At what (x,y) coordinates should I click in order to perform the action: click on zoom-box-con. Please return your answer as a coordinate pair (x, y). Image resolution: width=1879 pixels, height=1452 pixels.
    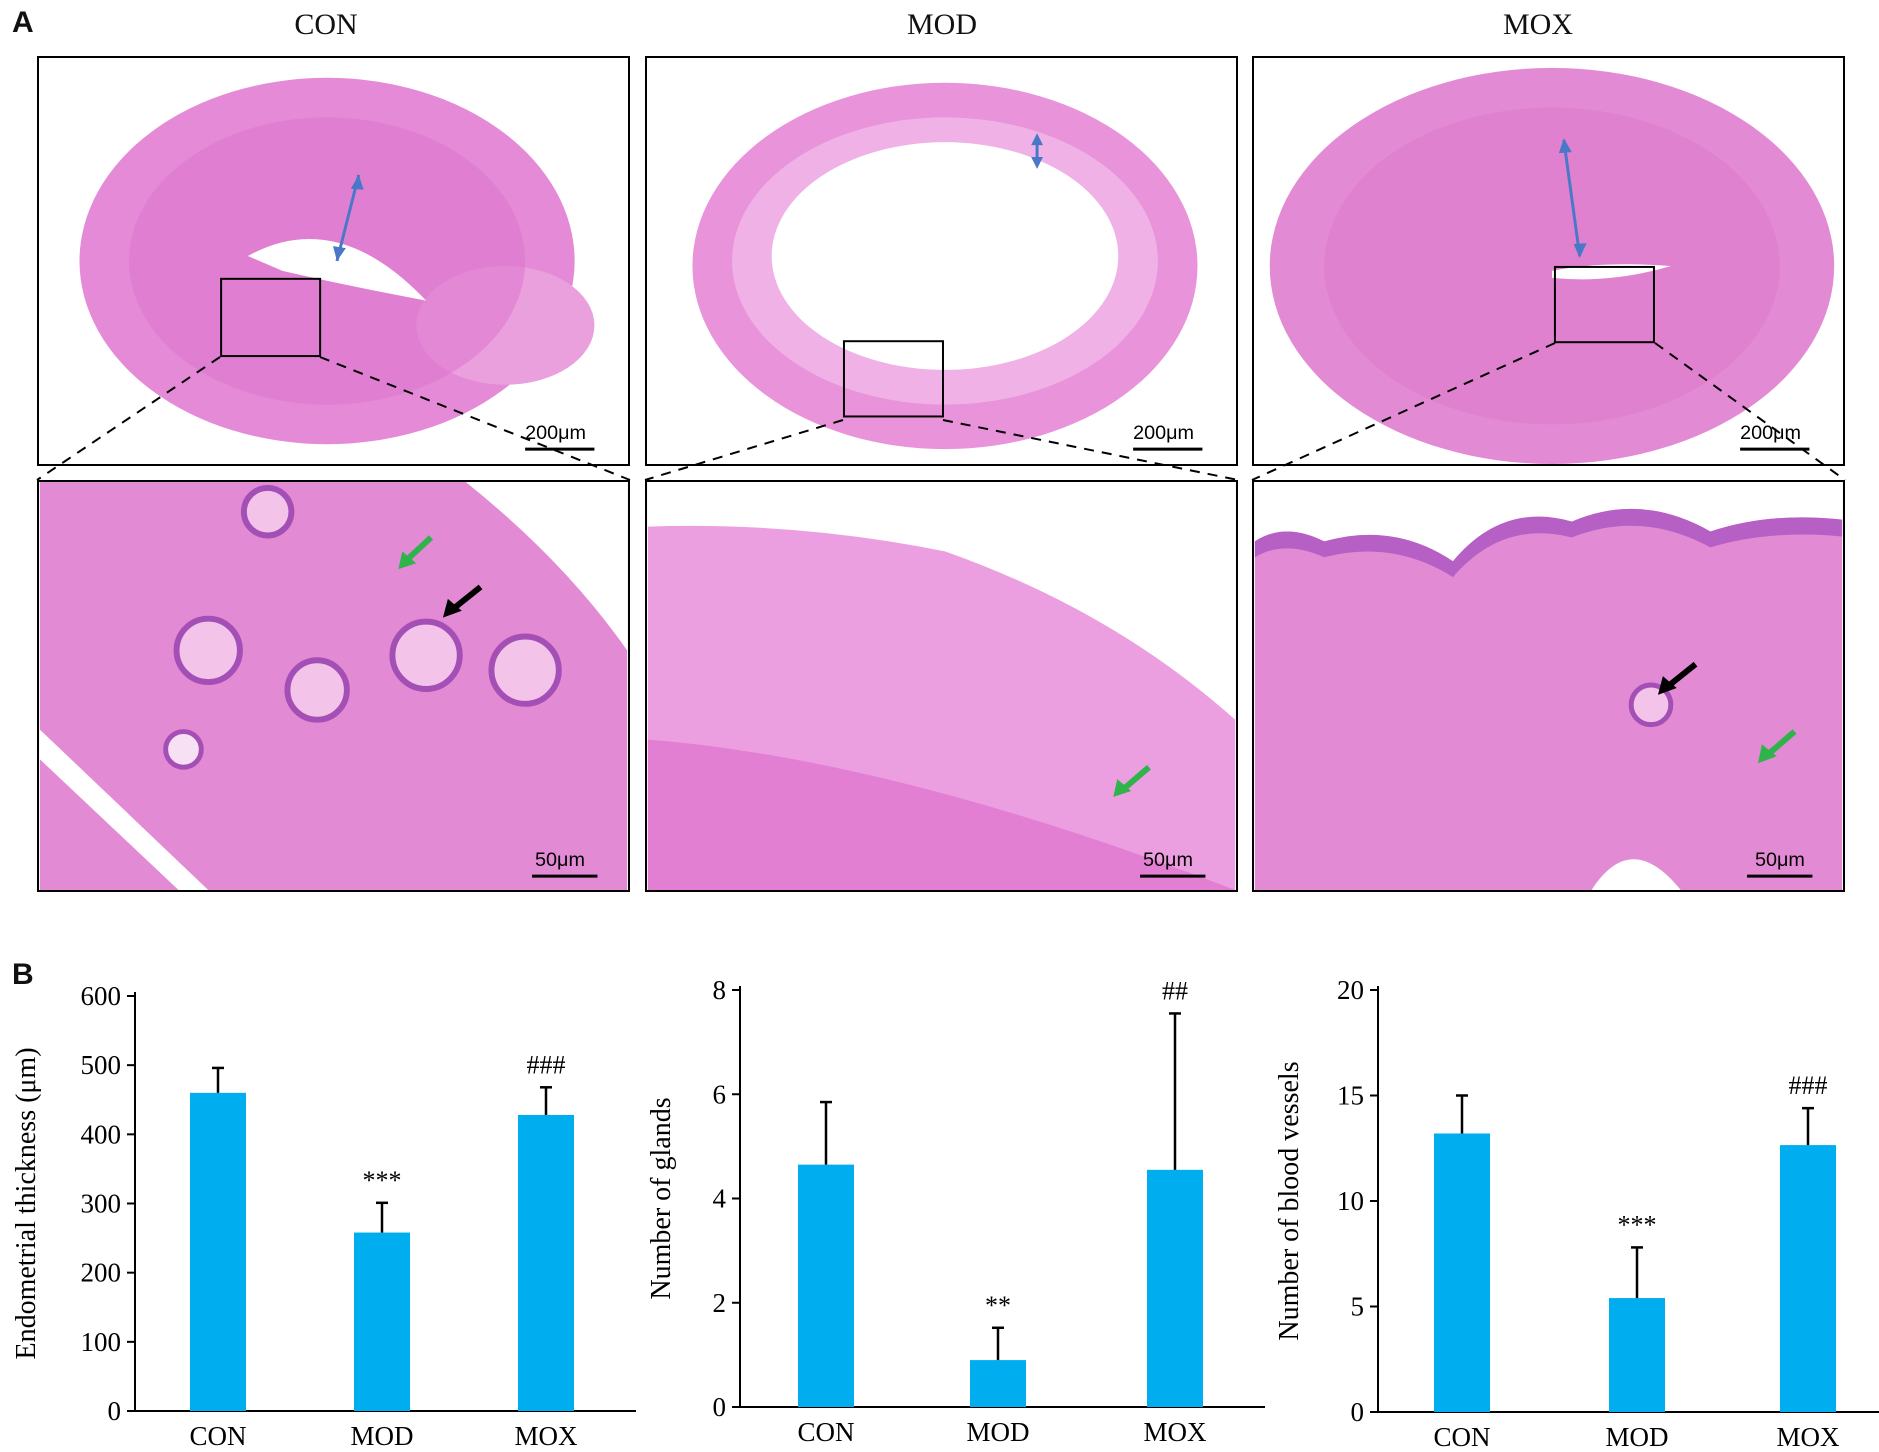
    Looking at the image, I should click on (271, 317).